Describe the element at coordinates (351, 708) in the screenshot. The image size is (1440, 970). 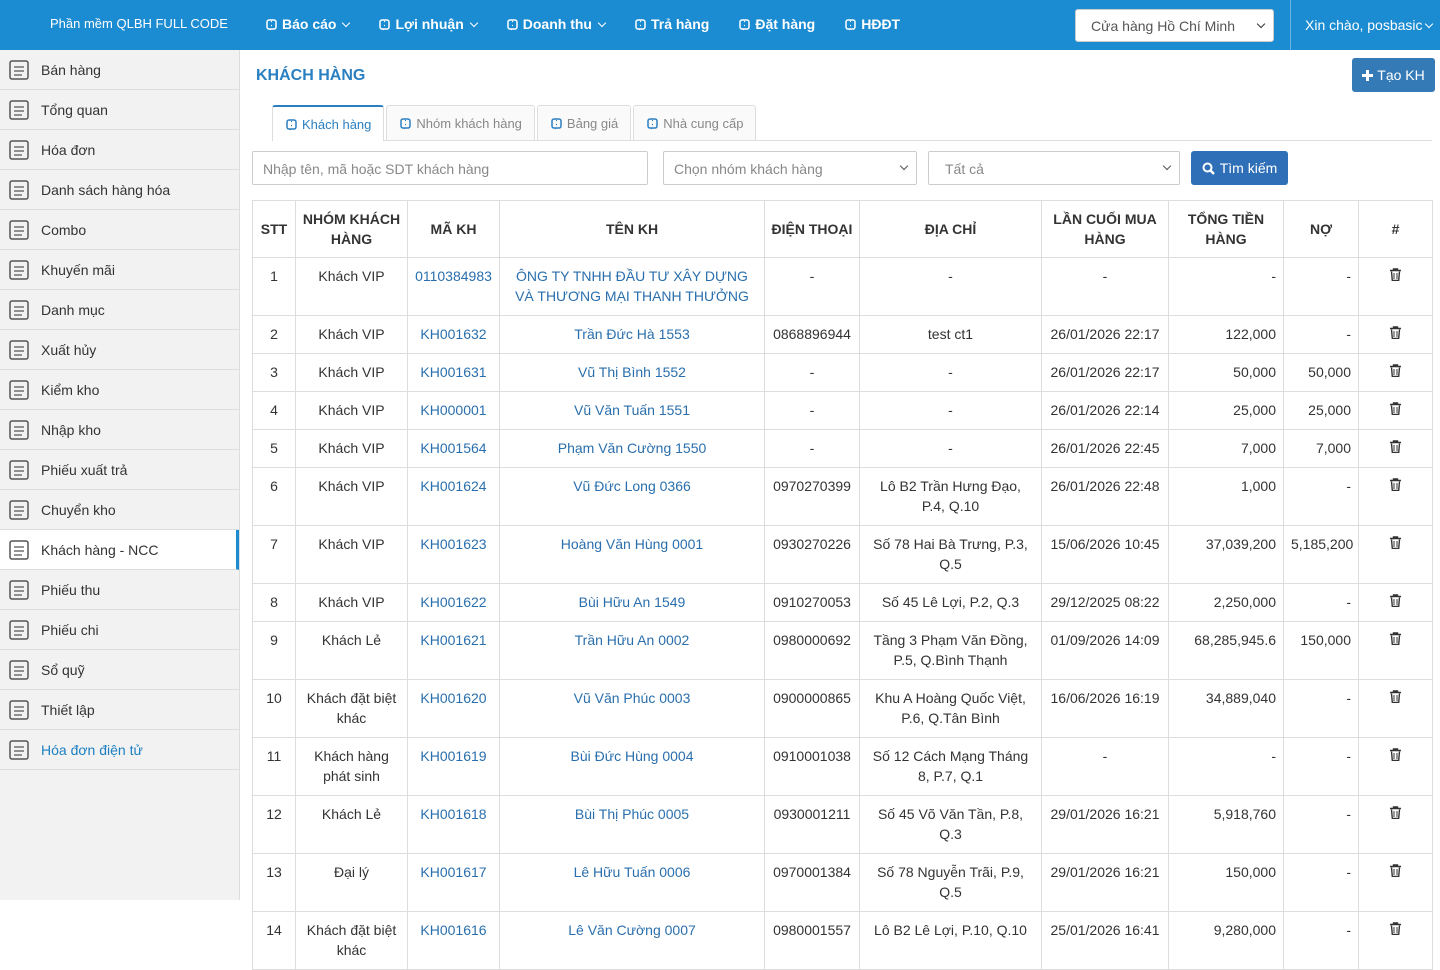
I see `customer-group: Khách đặt biệt khác` at that location.